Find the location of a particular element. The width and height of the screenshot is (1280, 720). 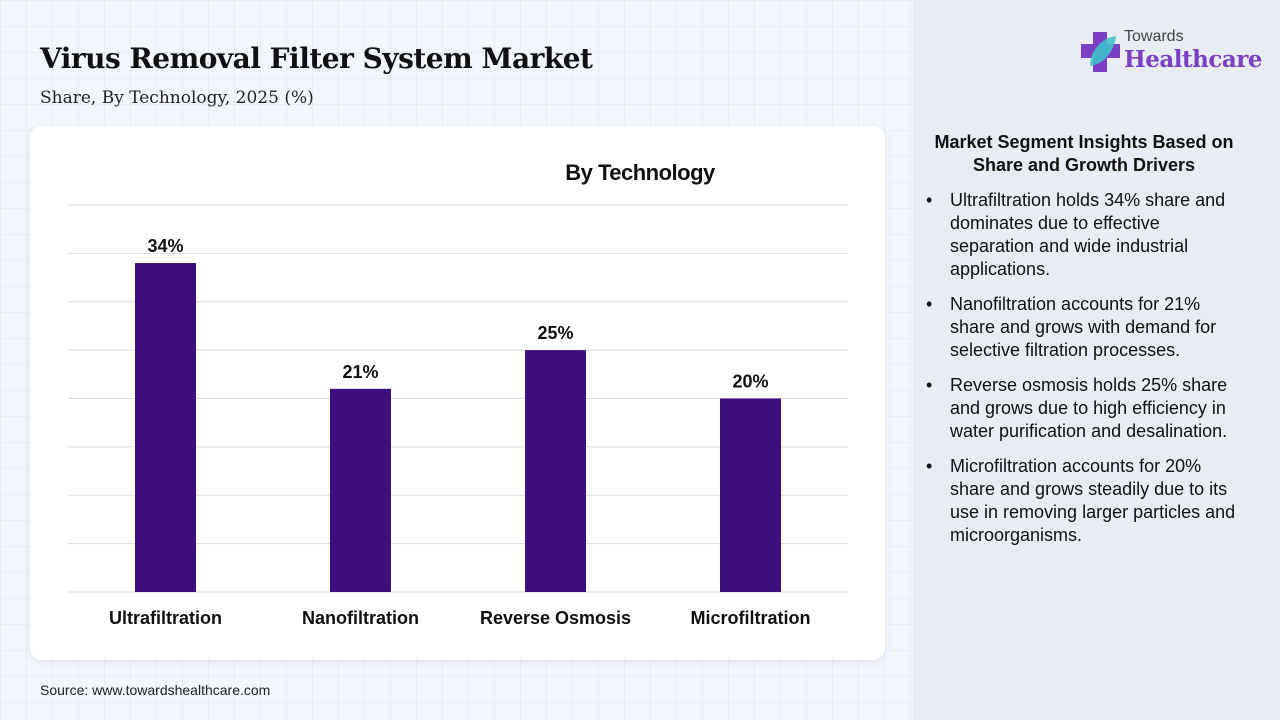

x-tick-label: Ultrafiltration is located at coordinates (165, 618).